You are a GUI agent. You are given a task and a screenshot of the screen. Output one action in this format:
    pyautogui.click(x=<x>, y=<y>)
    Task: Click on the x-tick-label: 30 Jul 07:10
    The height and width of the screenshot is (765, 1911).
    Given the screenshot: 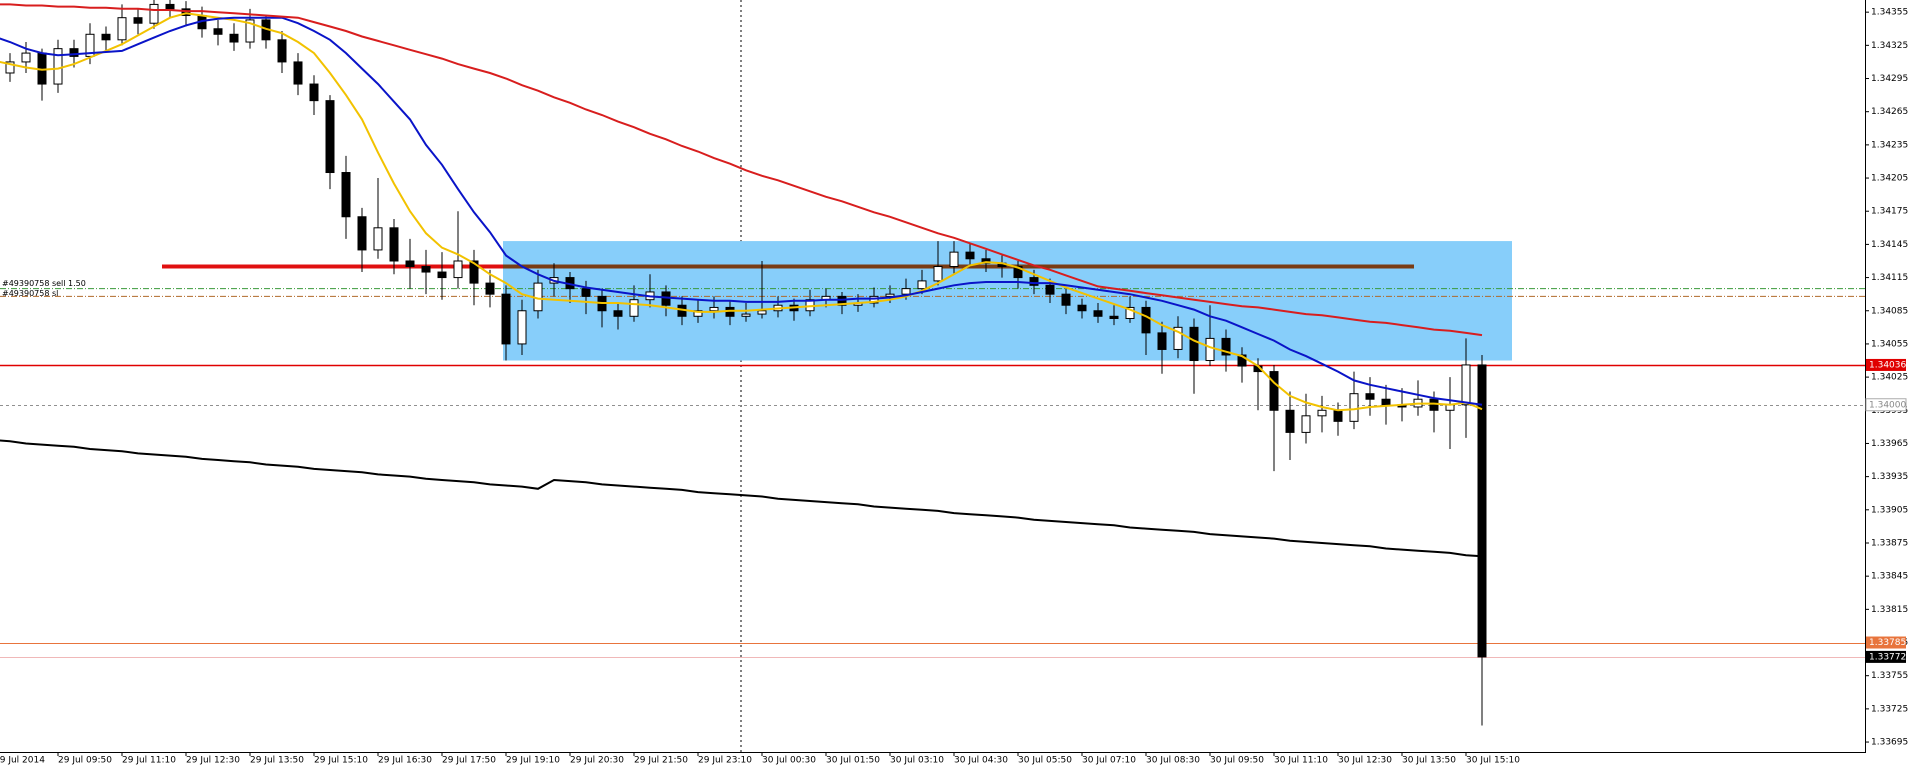 What is the action you would take?
    pyautogui.click(x=1109, y=760)
    